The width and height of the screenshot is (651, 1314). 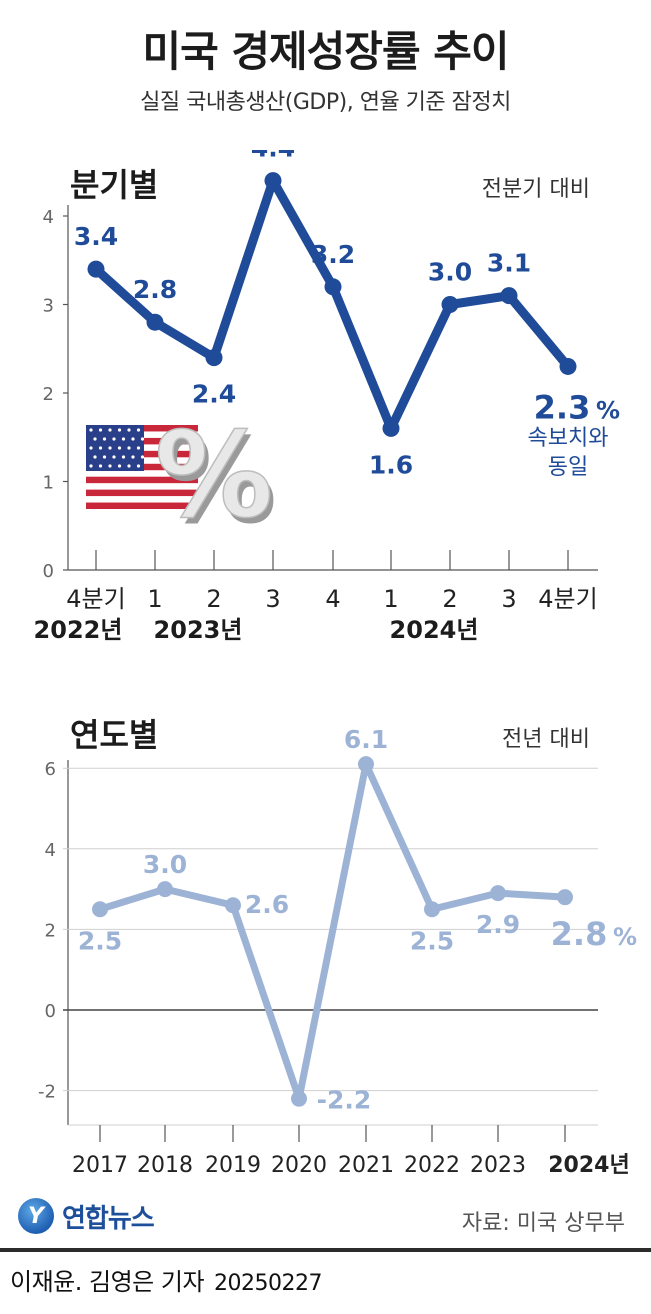 What do you see at coordinates (142, 467) in the screenshot?
I see `us-flag-icon` at bounding box center [142, 467].